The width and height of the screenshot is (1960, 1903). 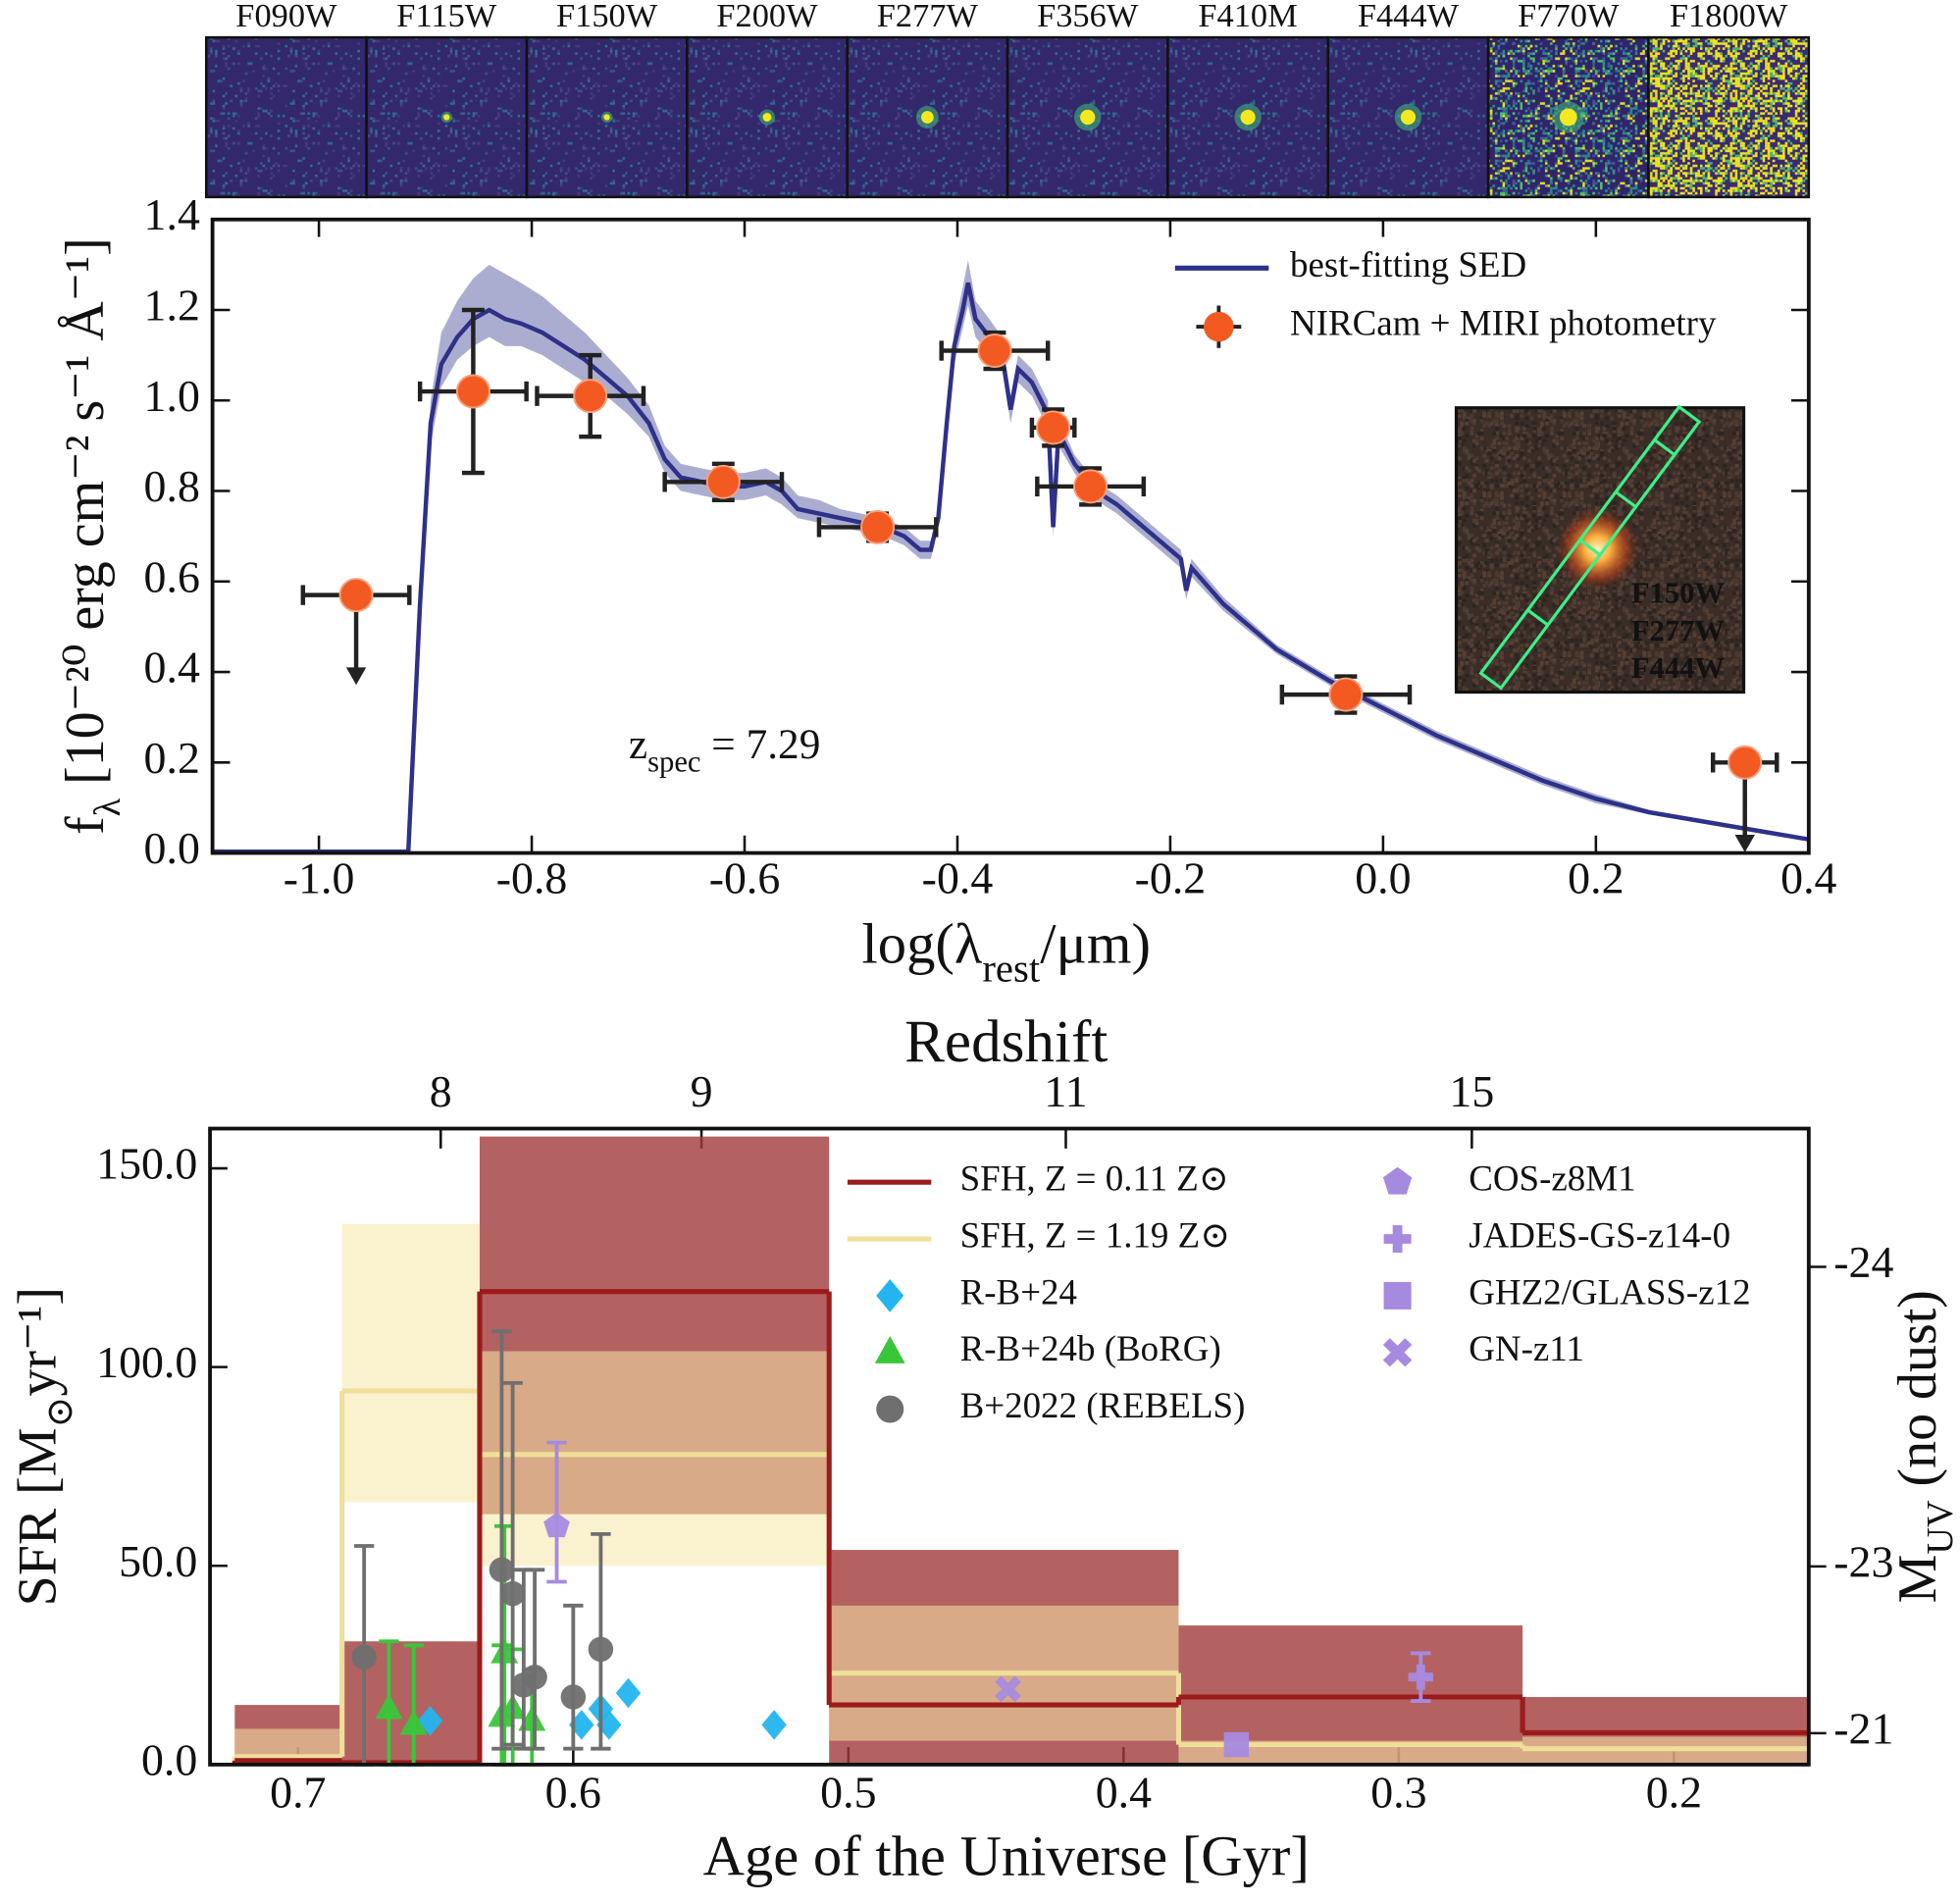 What do you see at coordinates (172, 396) in the screenshot?
I see `y-tick-label: 1.0` at bounding box center [172, 396].